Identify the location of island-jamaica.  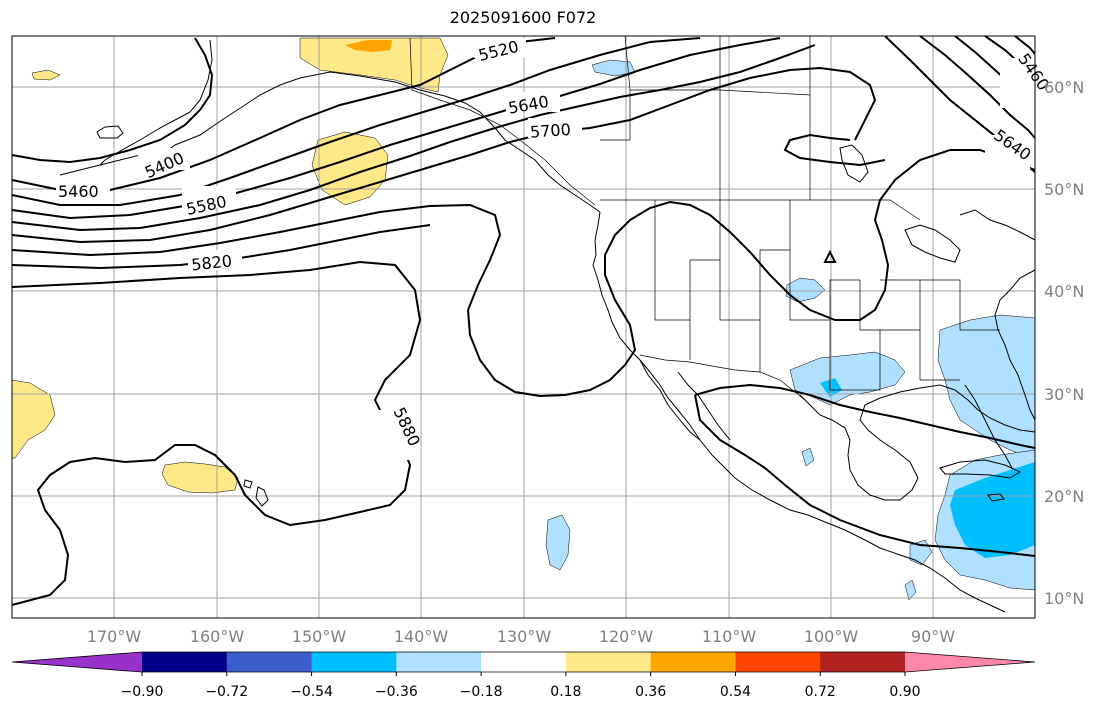
(996, 497).